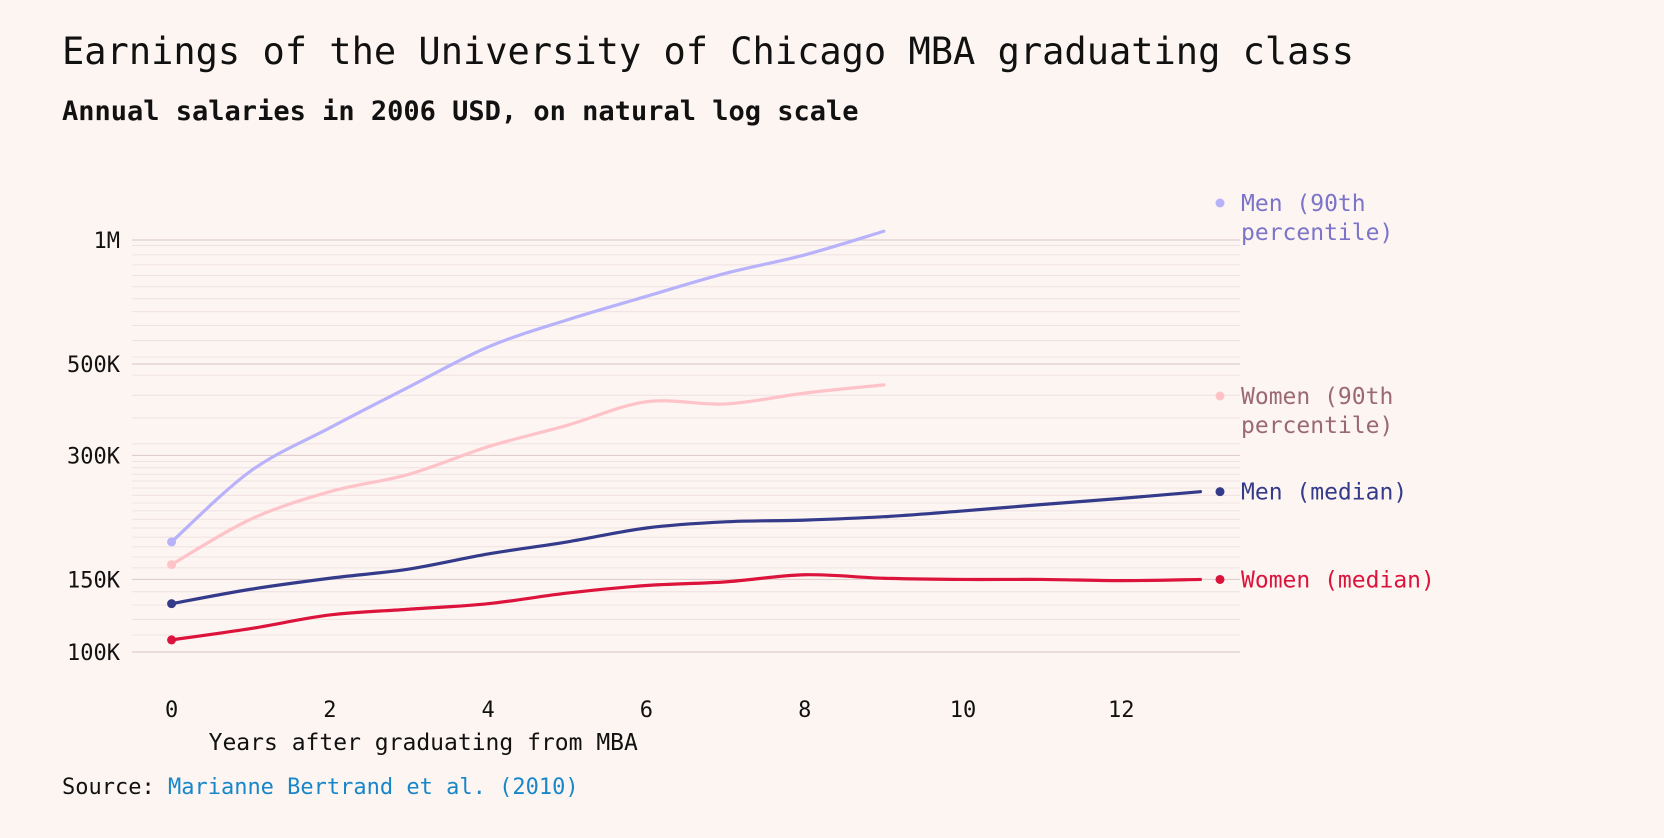 The image size is (1664, 838). Describe the element at coordinates (94, 580) in the screenshot. I see `y-tick-label: 150K` at that location.